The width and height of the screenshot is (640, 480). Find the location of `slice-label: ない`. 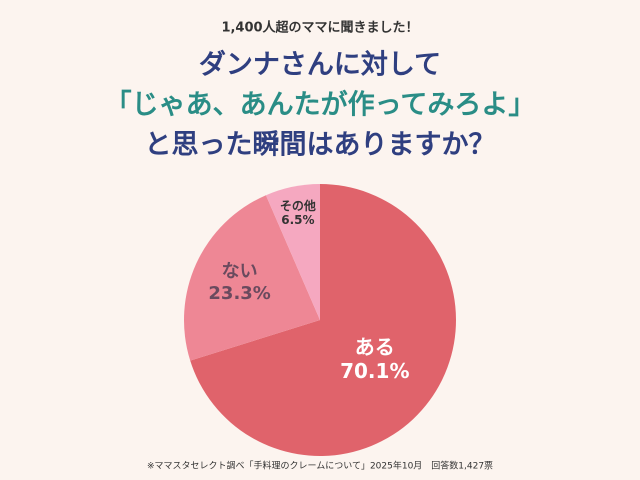

slice-label: ない is located at coordinates (240, 271).